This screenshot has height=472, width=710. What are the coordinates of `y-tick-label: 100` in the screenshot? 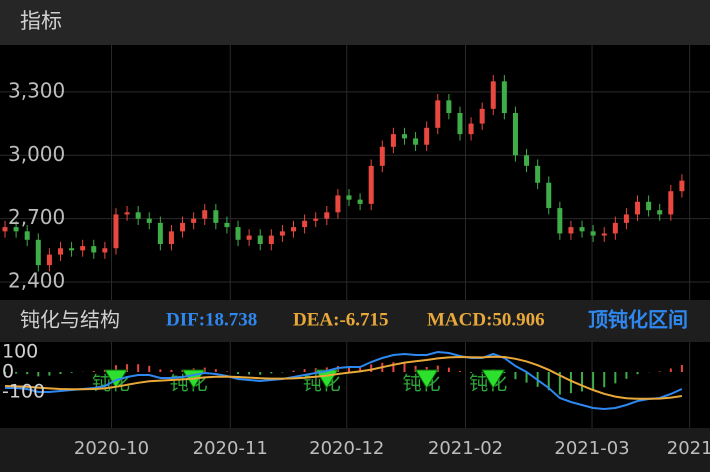 It's located at (20, 352).